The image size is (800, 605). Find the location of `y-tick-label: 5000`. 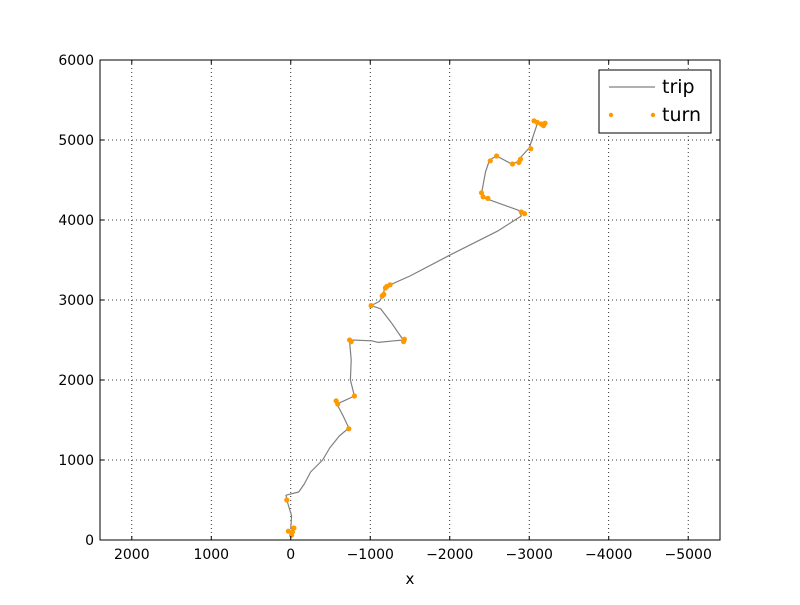

y-tick-label: 5000 is located at coordinates (76, 141).